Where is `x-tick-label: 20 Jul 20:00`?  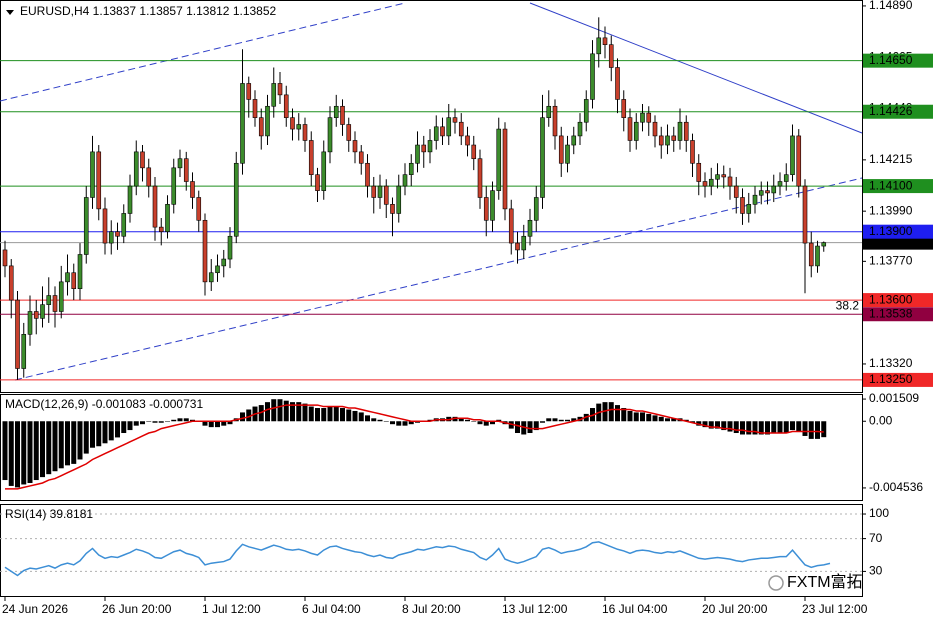 x-tick-label: 20 Jul 20:00 is located at coordinates (735, 609).